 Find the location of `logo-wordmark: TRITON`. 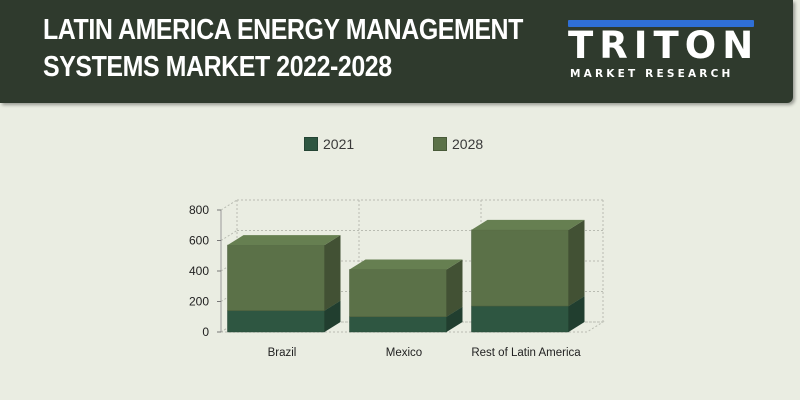

logo-wordmark: TRITON is located at coordinates (664, 45).